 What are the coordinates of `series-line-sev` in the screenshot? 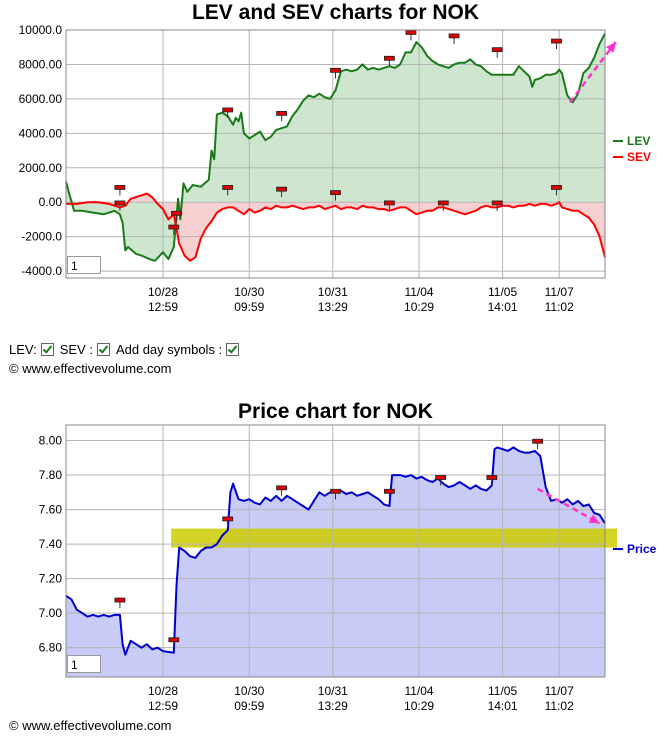 It's located at (336, 227).